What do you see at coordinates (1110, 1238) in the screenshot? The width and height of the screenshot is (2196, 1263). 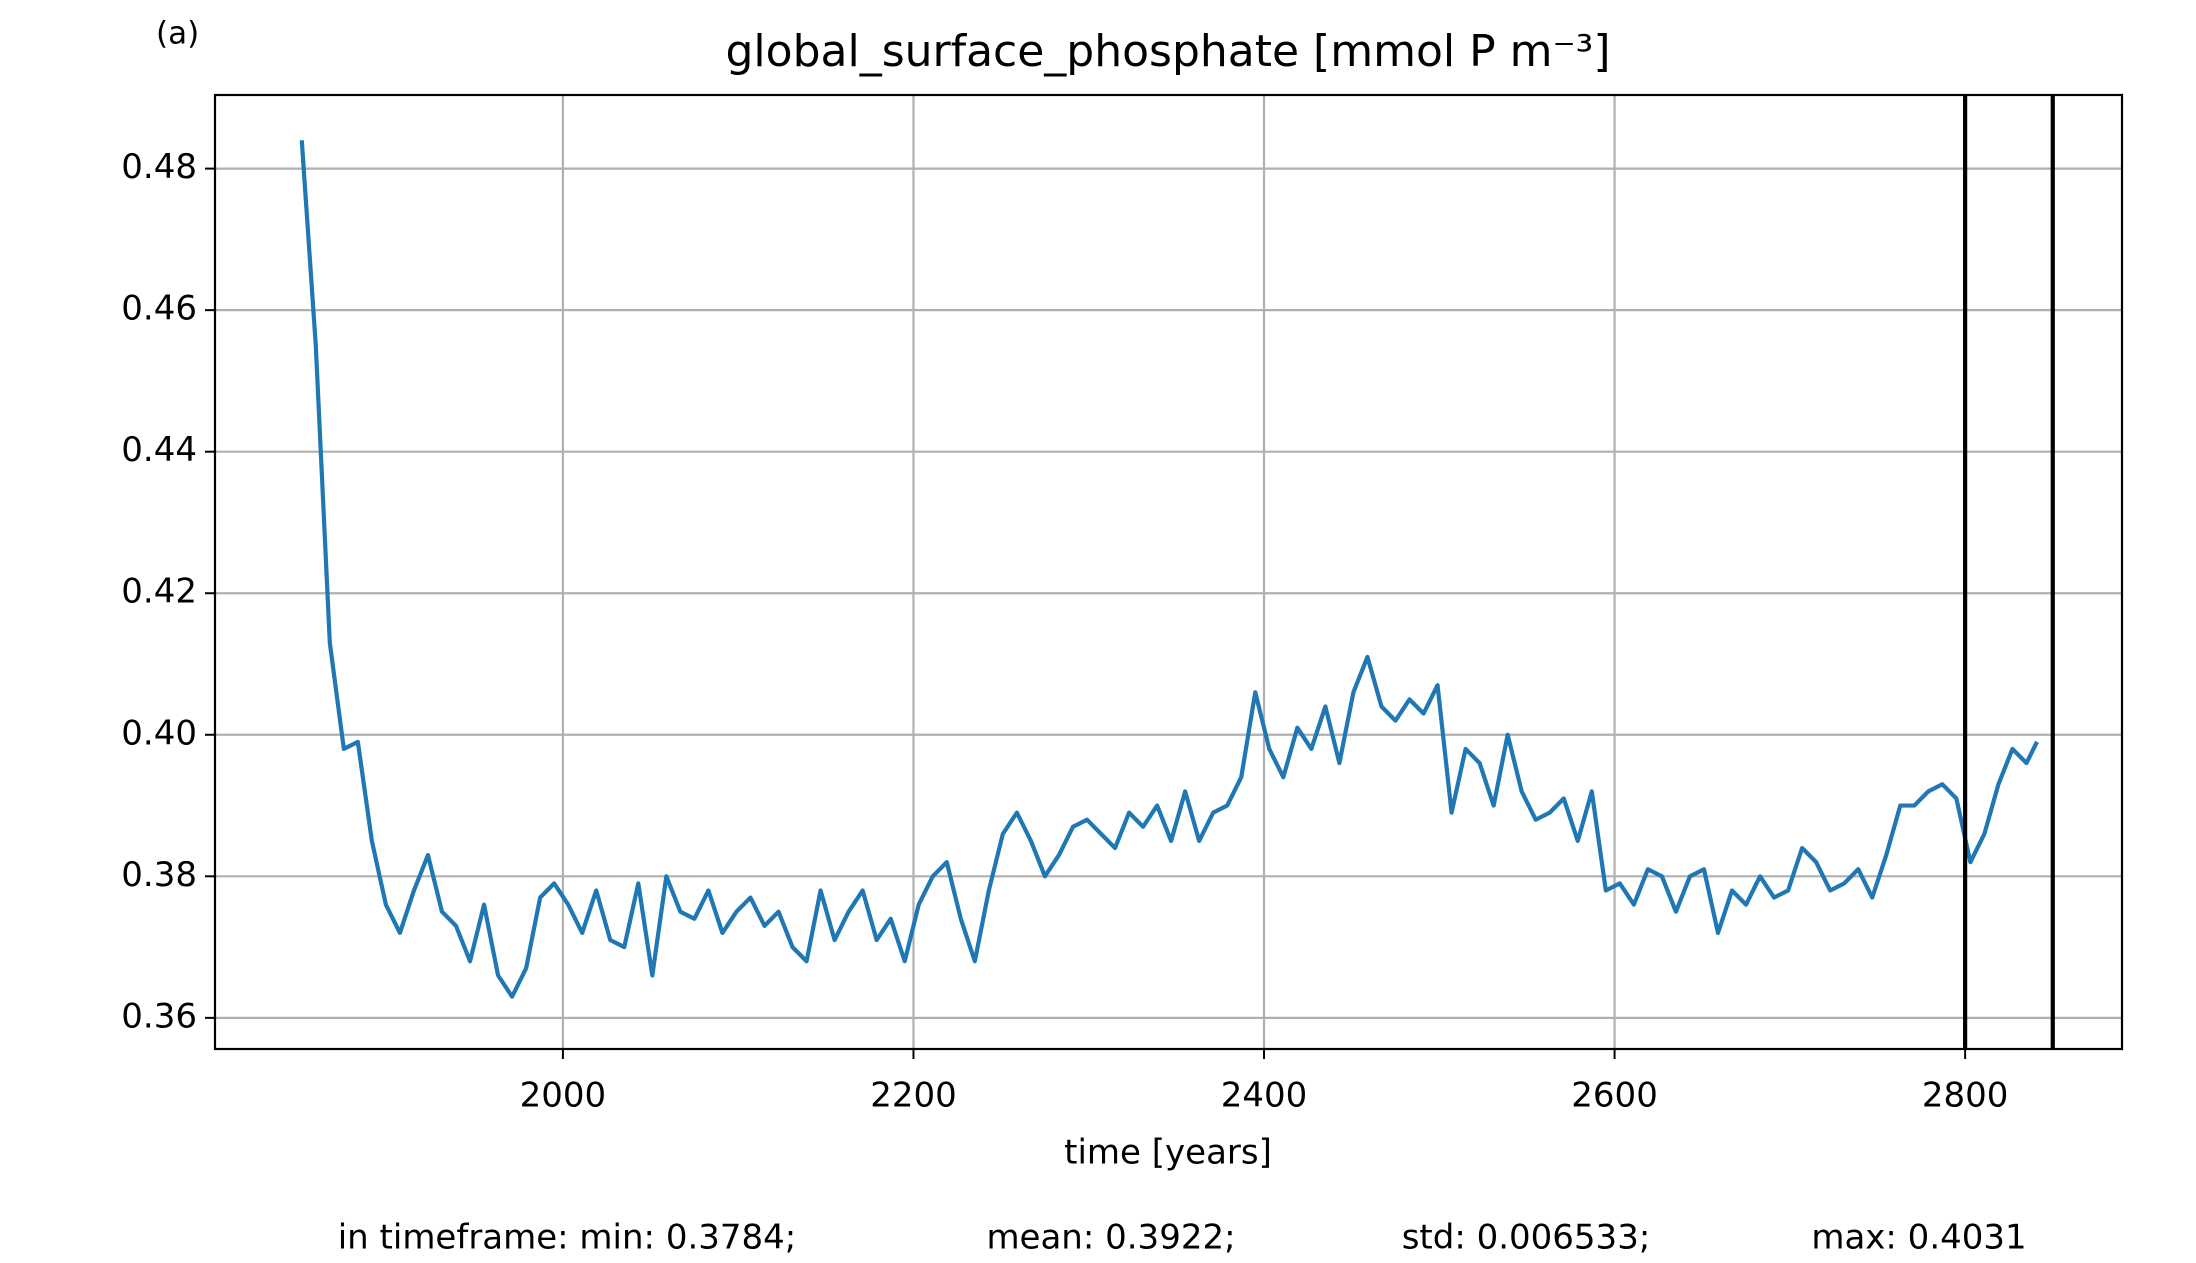 I see `footer-stat: mean: 0.3922;` at bounding box center [1110, 1238].